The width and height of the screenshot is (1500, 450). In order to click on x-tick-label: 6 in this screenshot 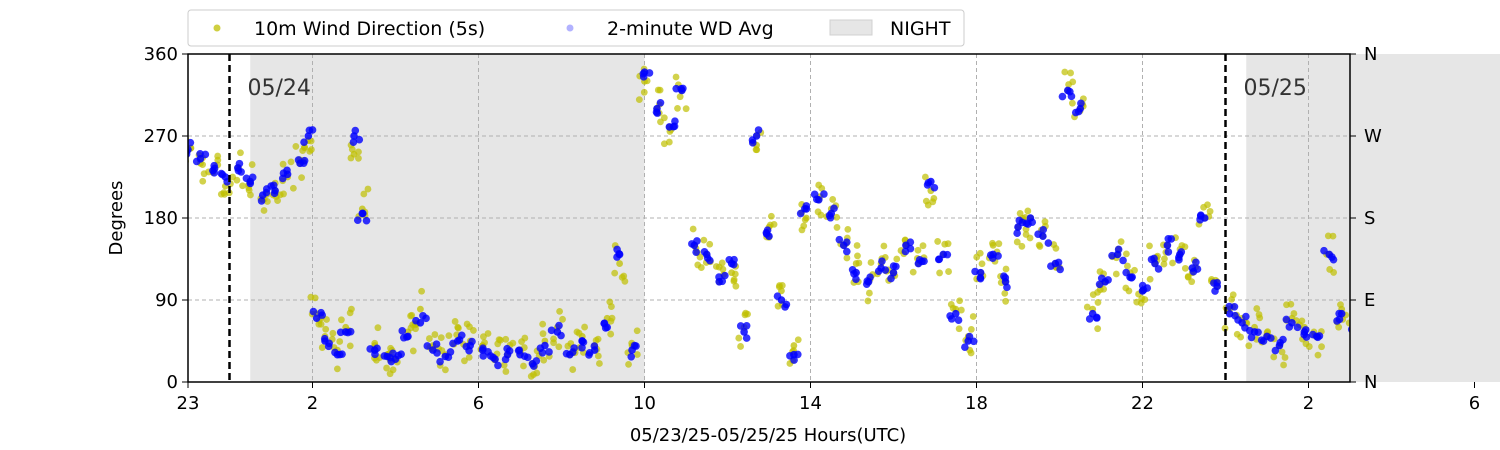, I will do `click(478, 403)`.